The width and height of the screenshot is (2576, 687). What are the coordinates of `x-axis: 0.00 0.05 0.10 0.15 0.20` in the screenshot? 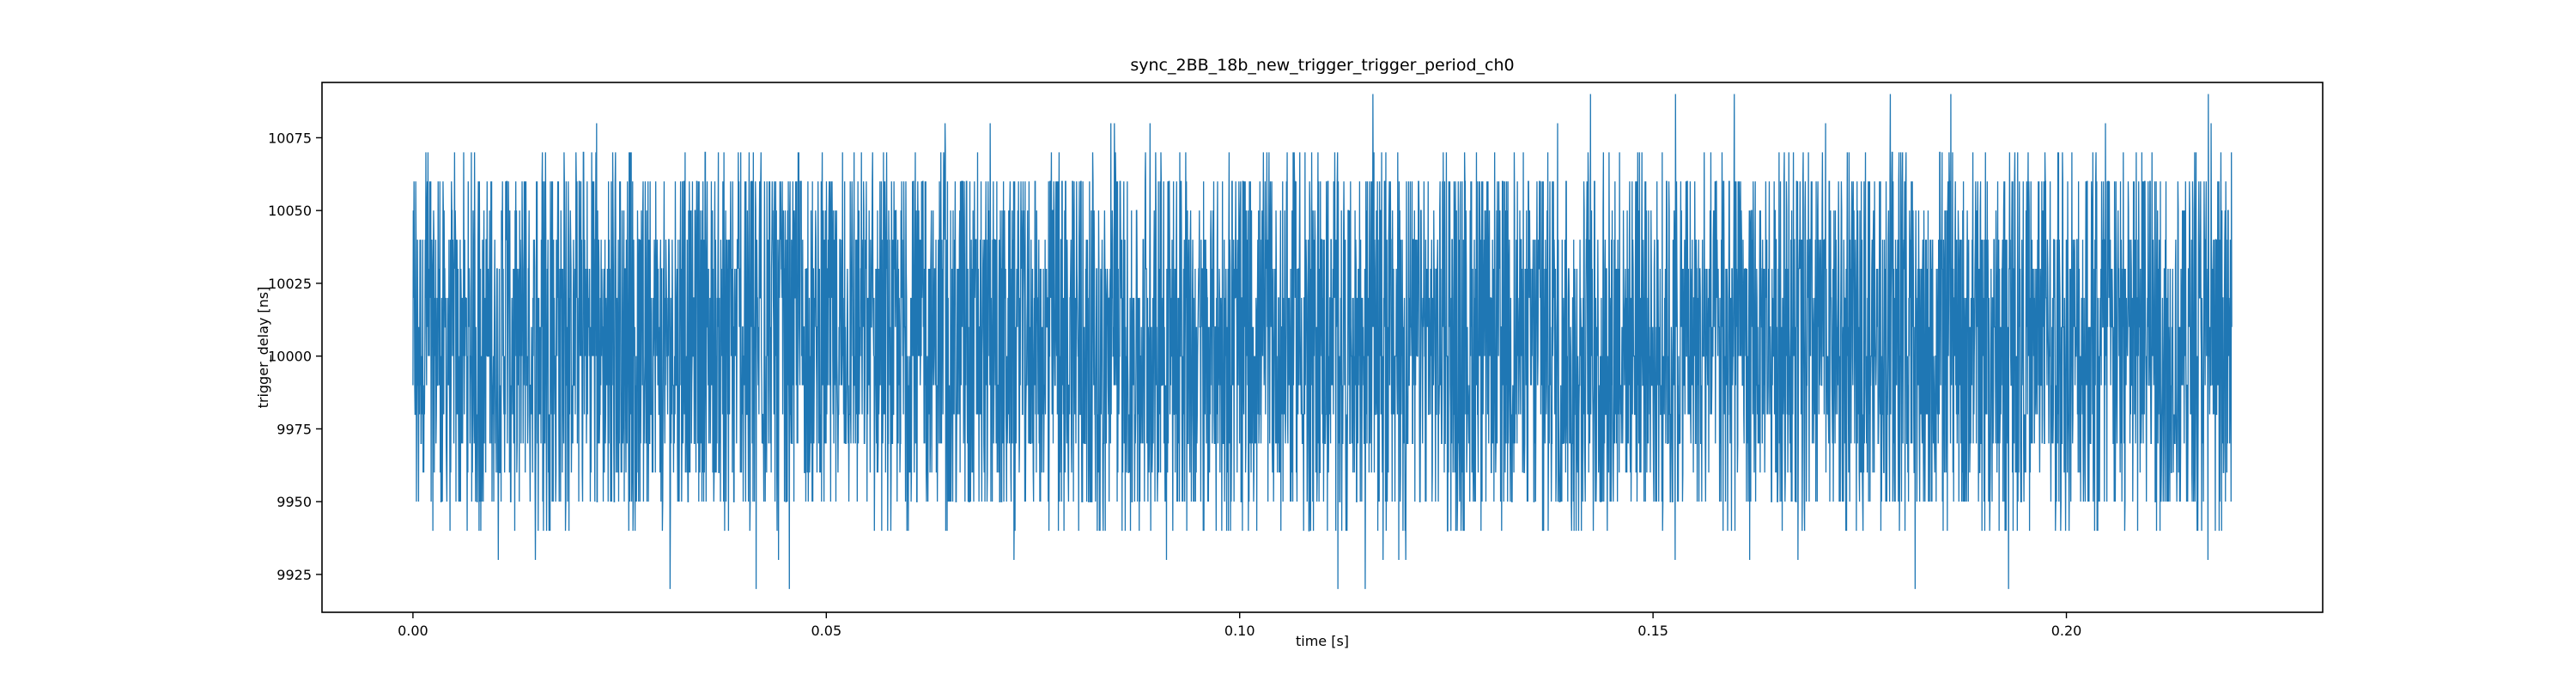 It's located at (1239, 625).